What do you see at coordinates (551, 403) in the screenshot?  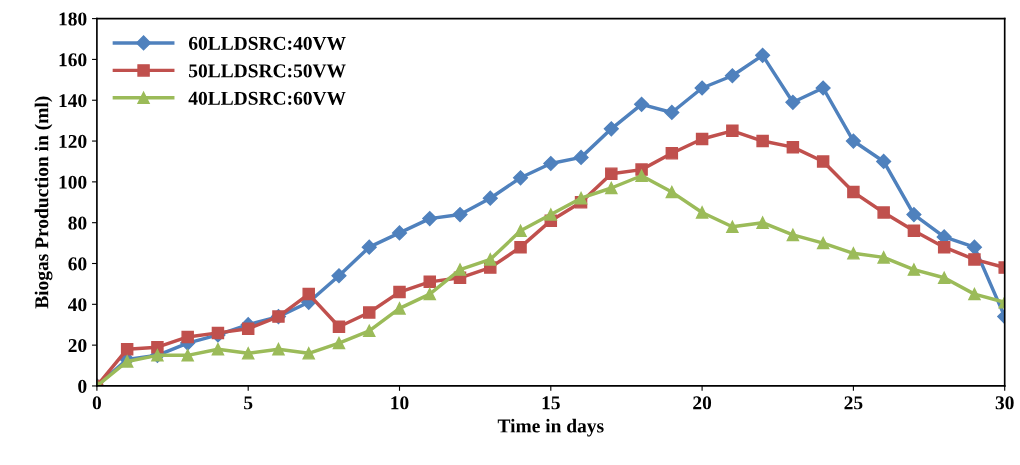 I see `x-tick-label: 15` at bounding box center [551, 403].